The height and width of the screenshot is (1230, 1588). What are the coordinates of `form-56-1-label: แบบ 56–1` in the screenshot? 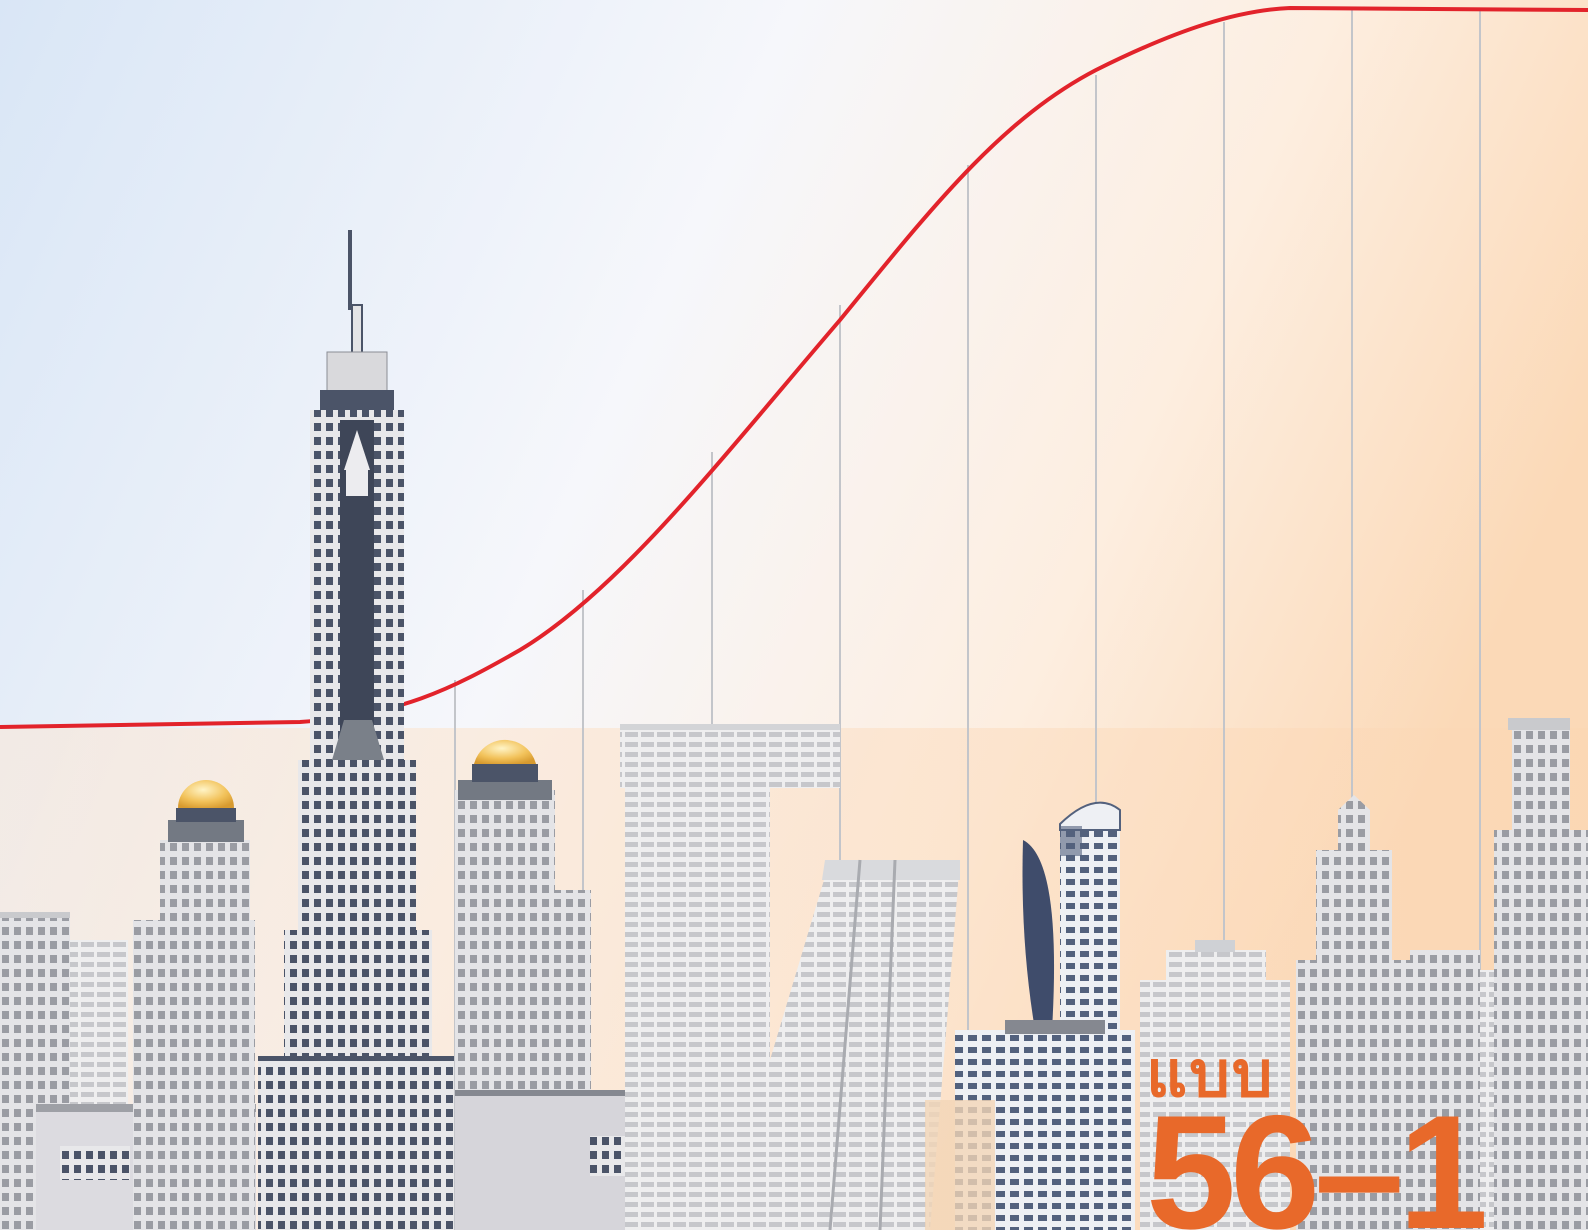 It's located at (1317, 1134).